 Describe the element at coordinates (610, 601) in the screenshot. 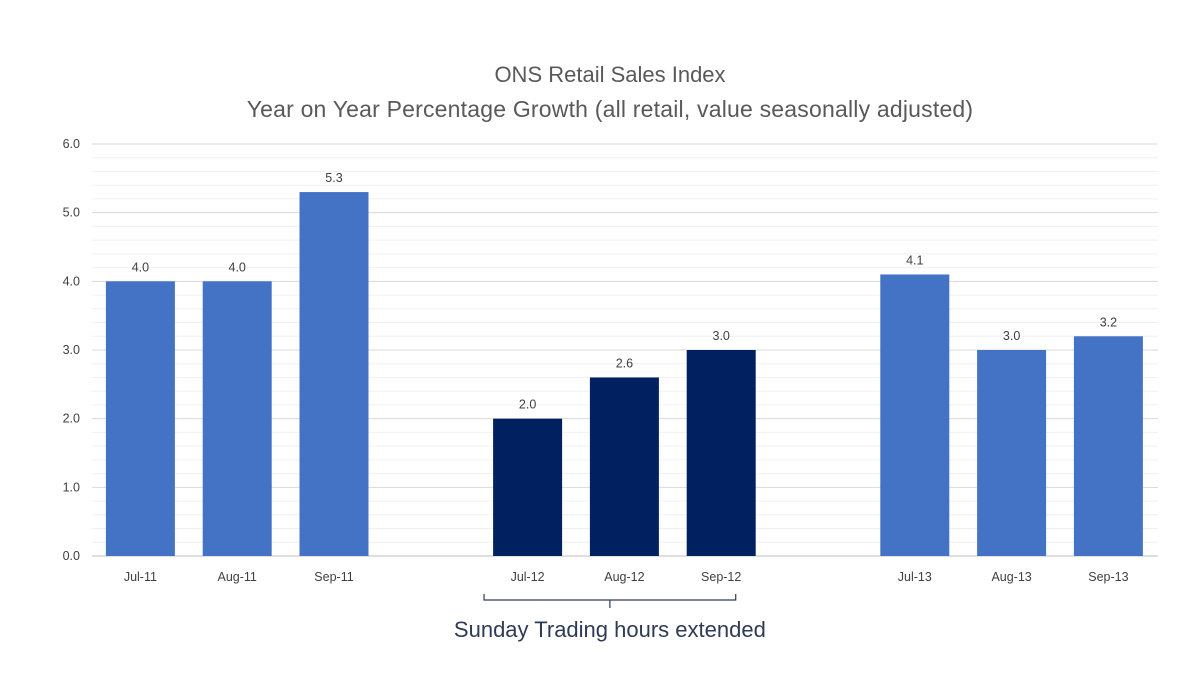

I see `annotation-bracket` at that location.